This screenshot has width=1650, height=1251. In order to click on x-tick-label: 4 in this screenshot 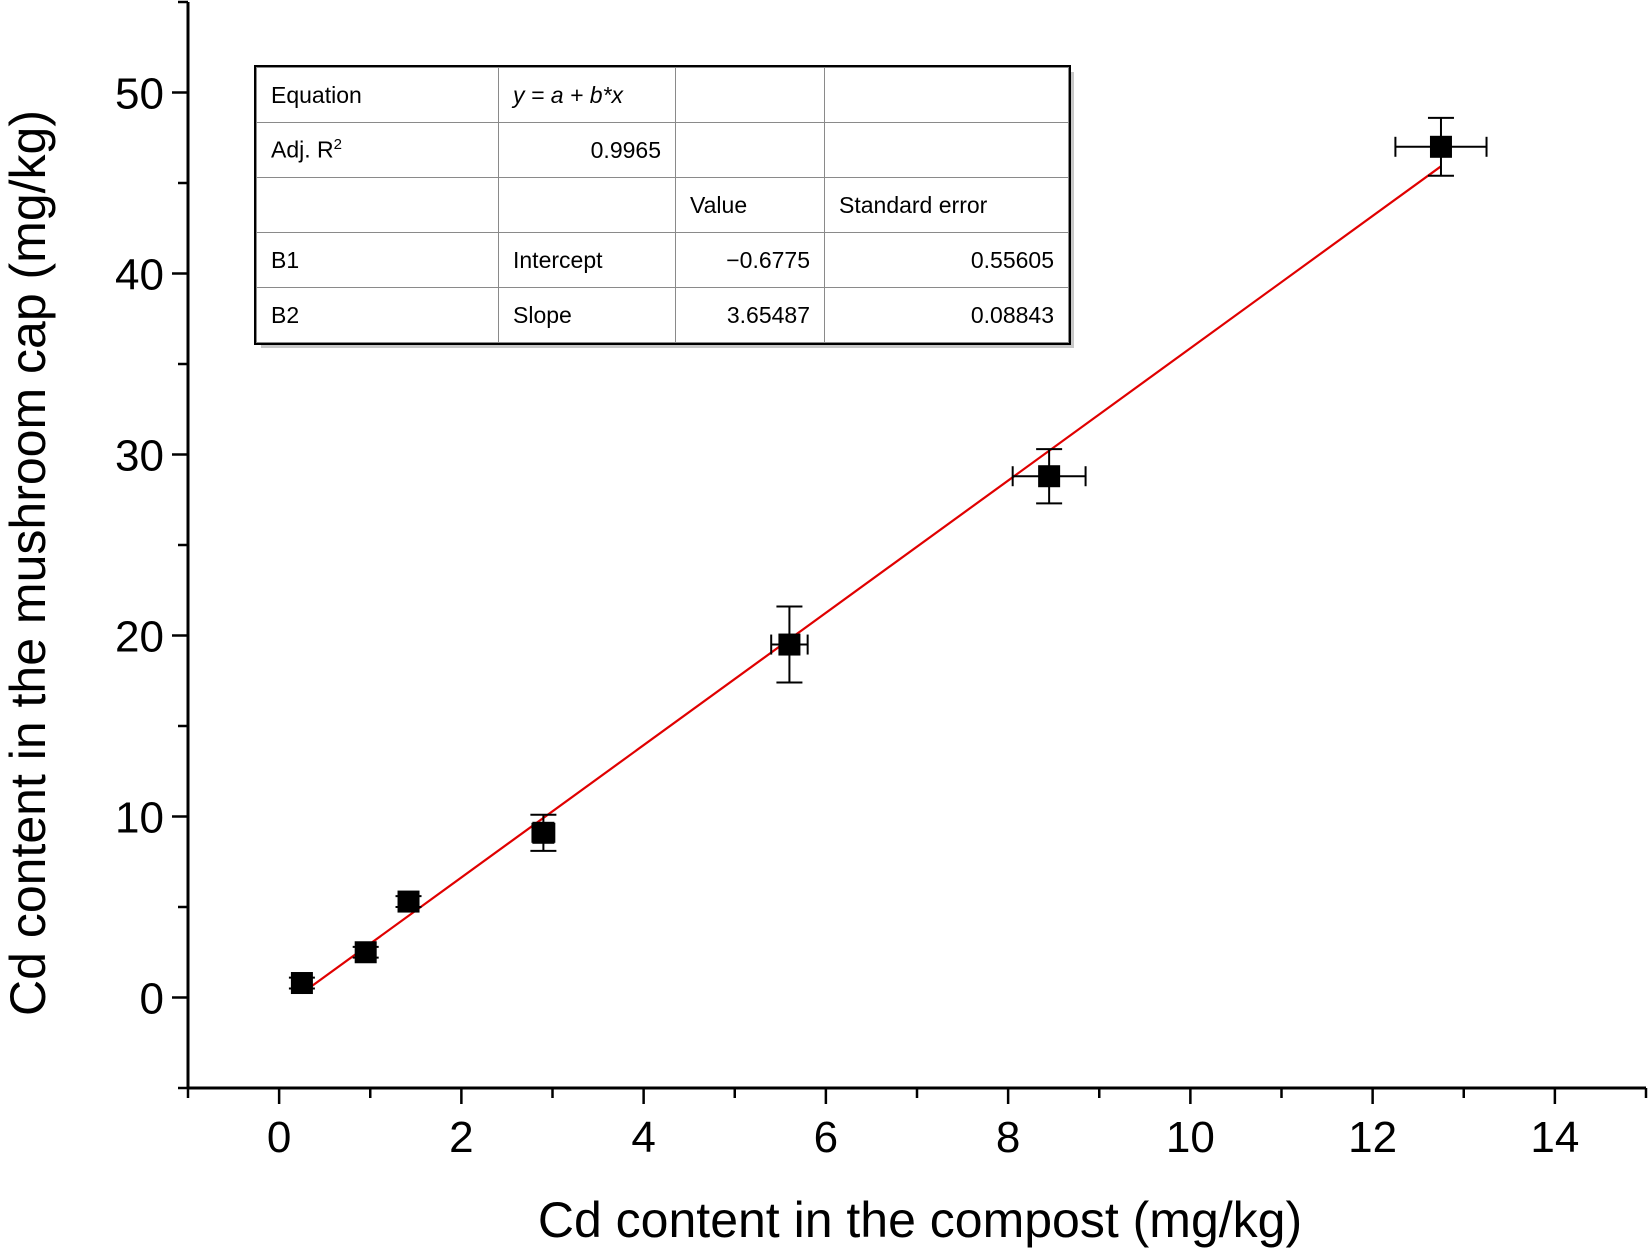, I will do `click(643, 1137)`.